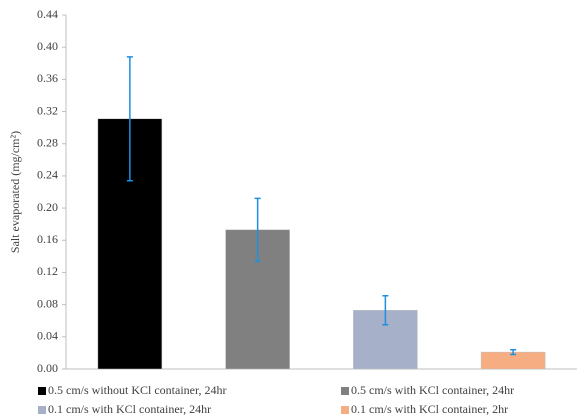 This screenshot has height=418, width=579. I want to click on y-tick-label: 0.28, so click(47, 142).